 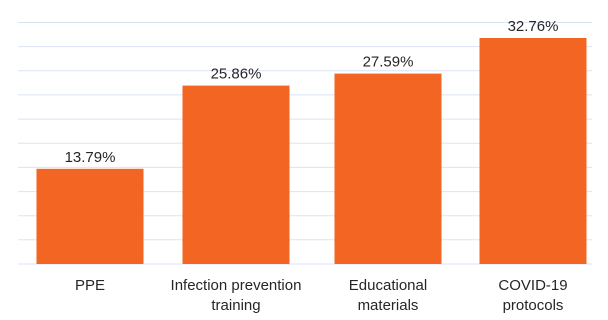 What do you see at coordinates (388, 305) in the screenshot?
I see `x-tick-label-line: materials` at bounding box center [388, 305].